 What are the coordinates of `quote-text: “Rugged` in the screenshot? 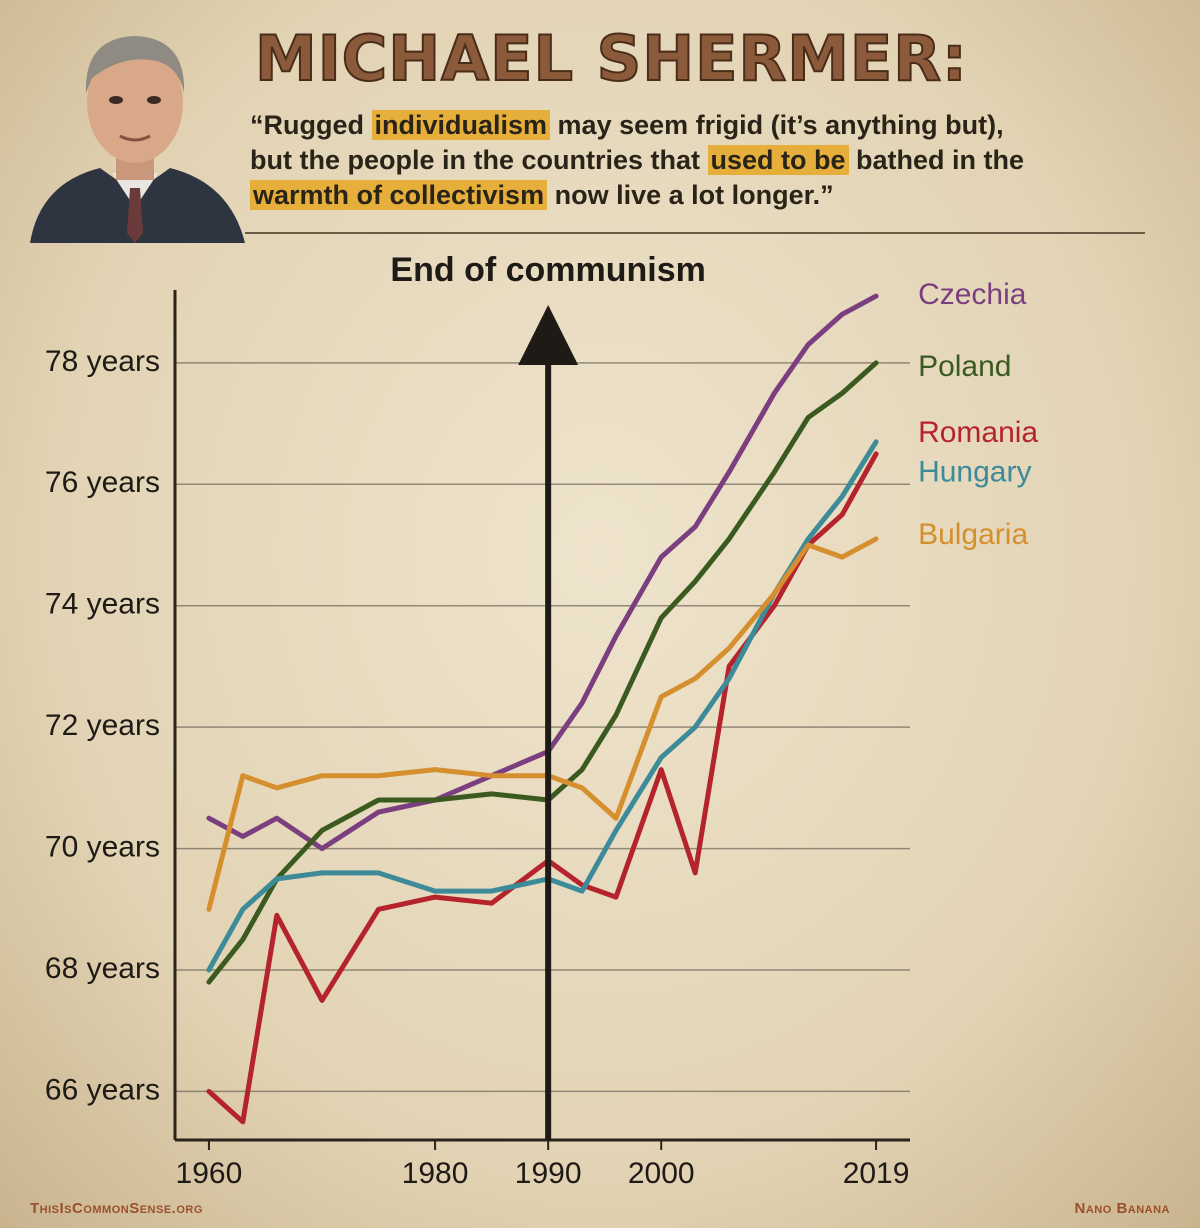 It's located at (311, 125).